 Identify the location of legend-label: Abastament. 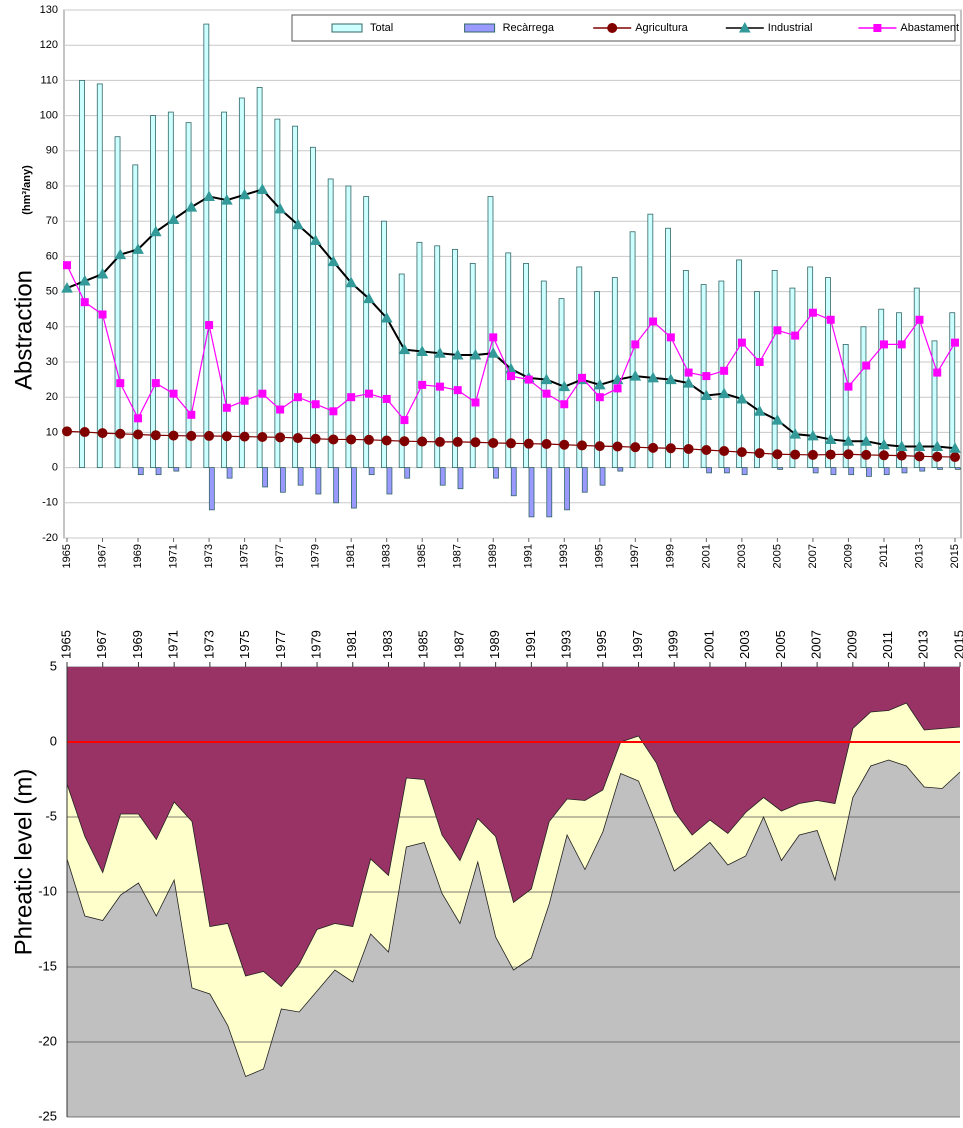
(929, 28).